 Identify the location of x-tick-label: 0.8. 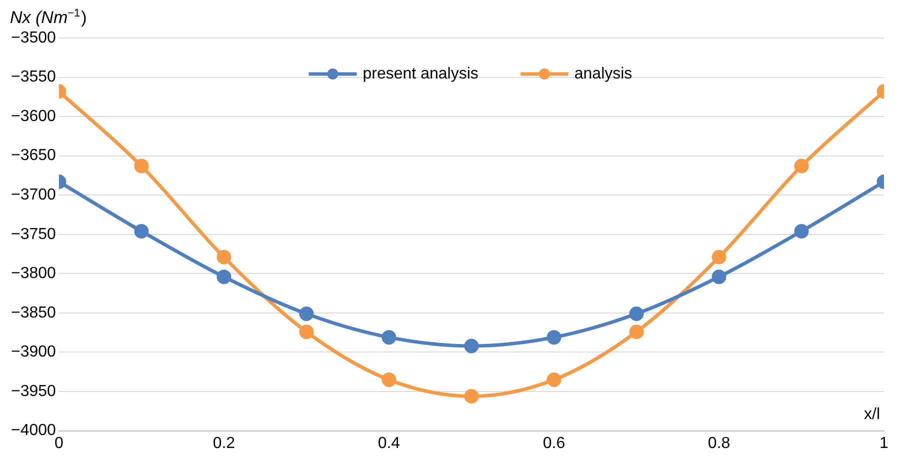
(719, 443).